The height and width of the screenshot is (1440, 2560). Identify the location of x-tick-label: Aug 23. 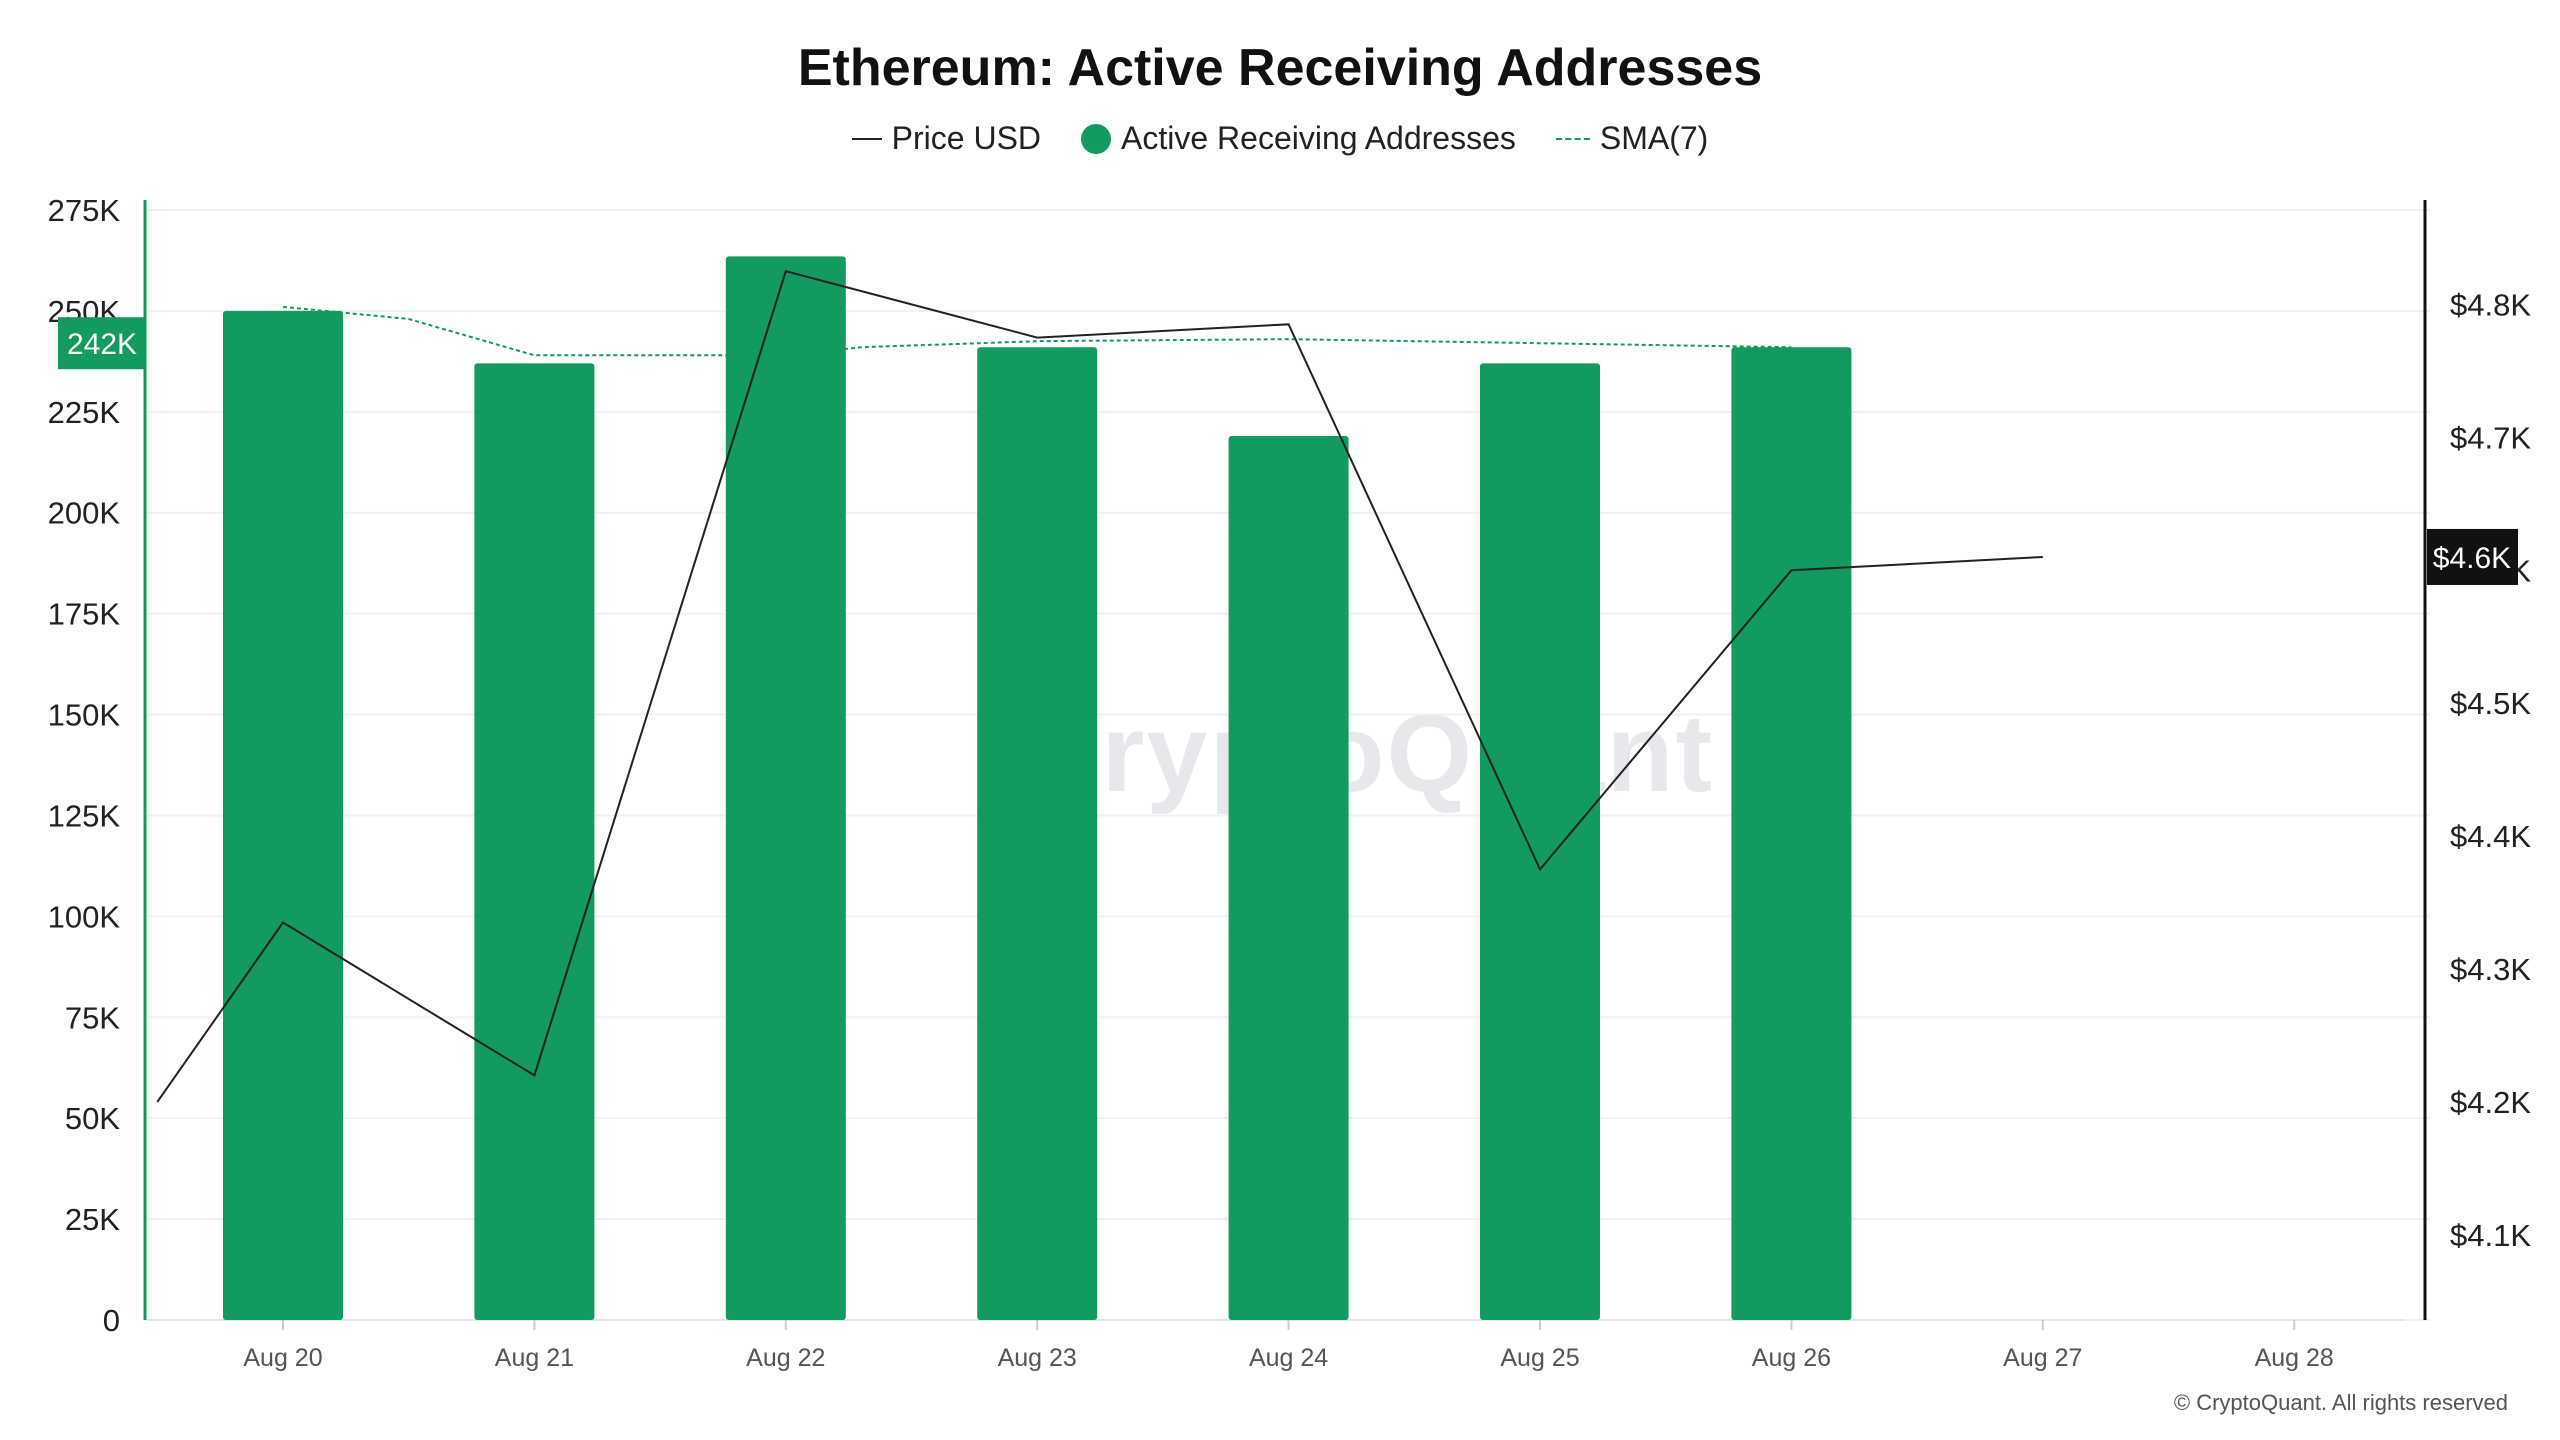
(1037, 1358).